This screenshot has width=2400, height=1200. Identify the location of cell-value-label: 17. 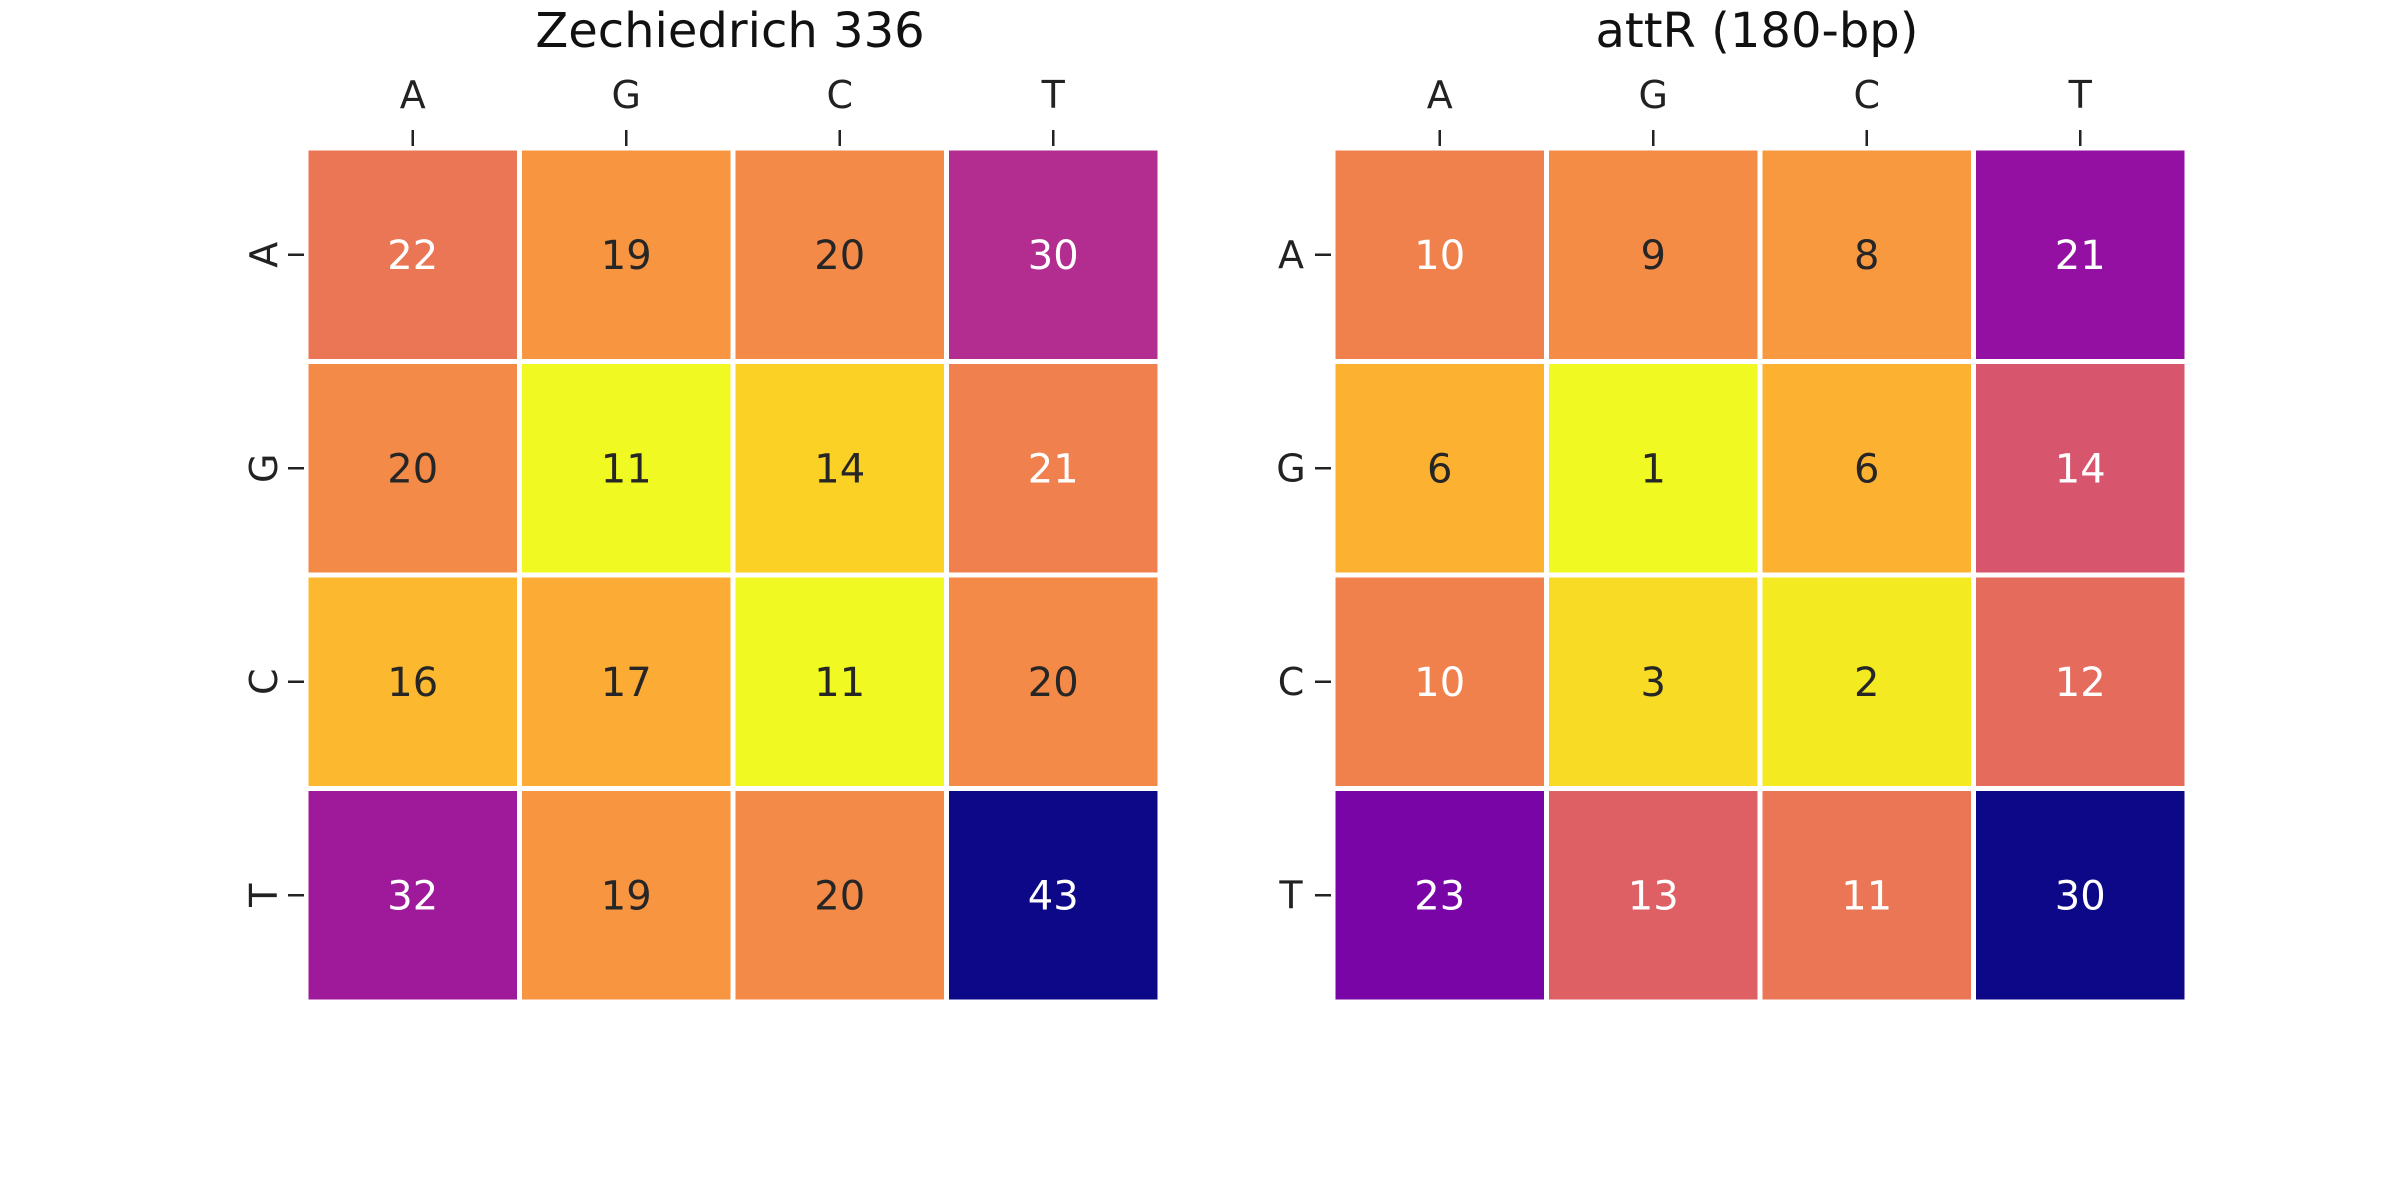
(626, 683).